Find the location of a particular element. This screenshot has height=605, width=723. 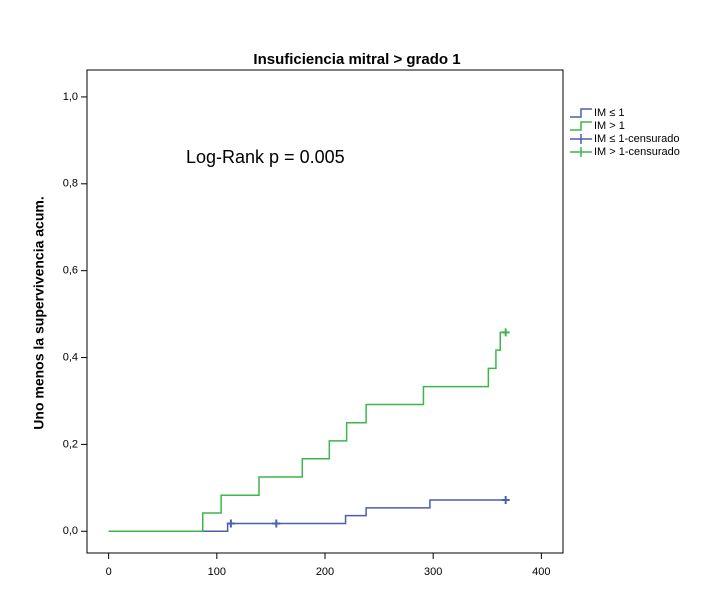

y-tick-label: 0,4 is located at coordinates (70, 357).